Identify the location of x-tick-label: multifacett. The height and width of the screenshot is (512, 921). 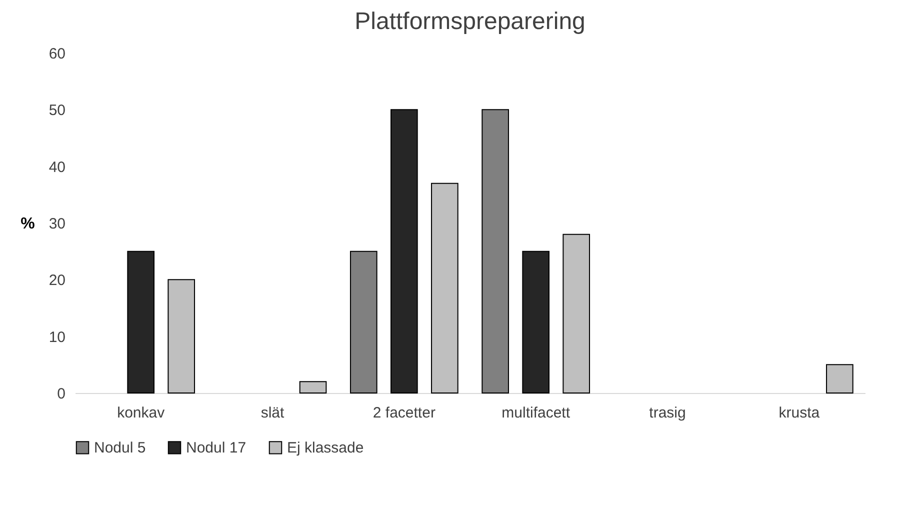
(536, 413).